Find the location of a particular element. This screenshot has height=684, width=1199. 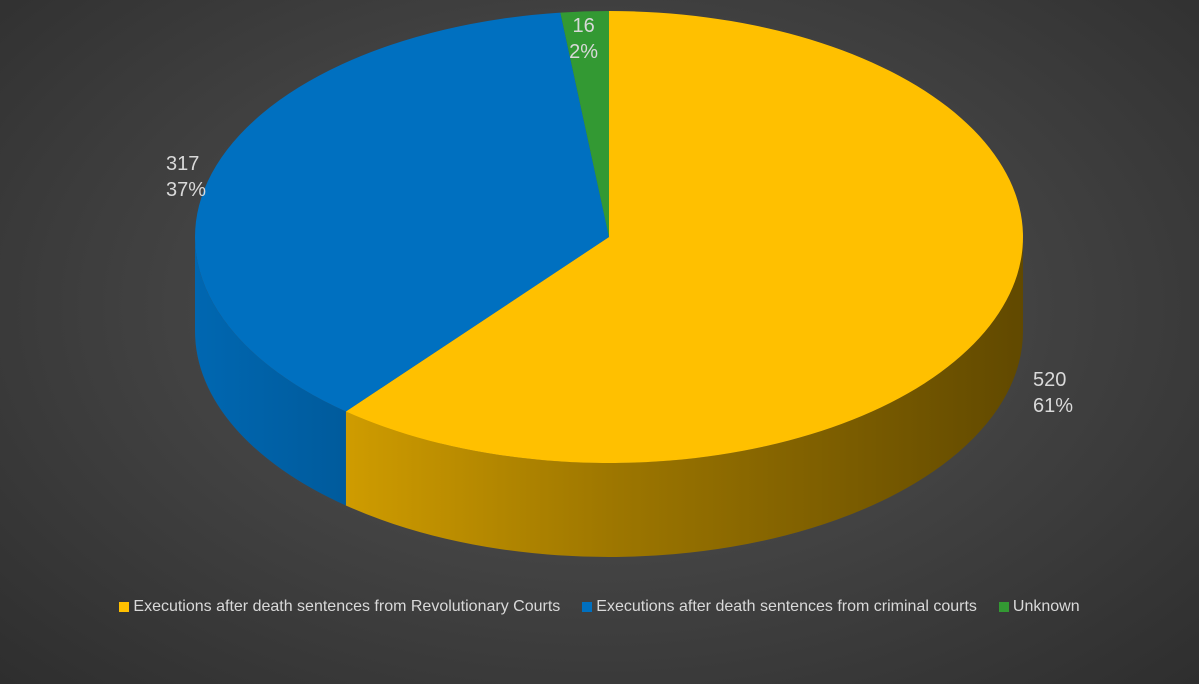

pie-side-executions-after-death-sentences-from-criminal-courts is located at coordinates (270, 371).